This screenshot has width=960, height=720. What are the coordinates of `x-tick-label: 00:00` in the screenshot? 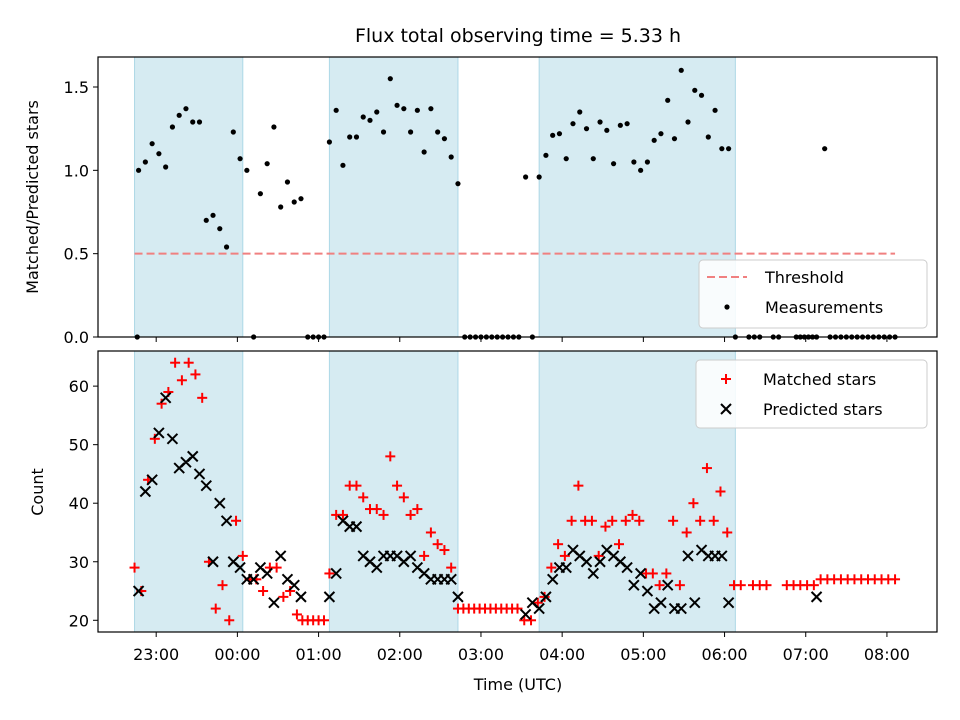 It's located at (237, 654).